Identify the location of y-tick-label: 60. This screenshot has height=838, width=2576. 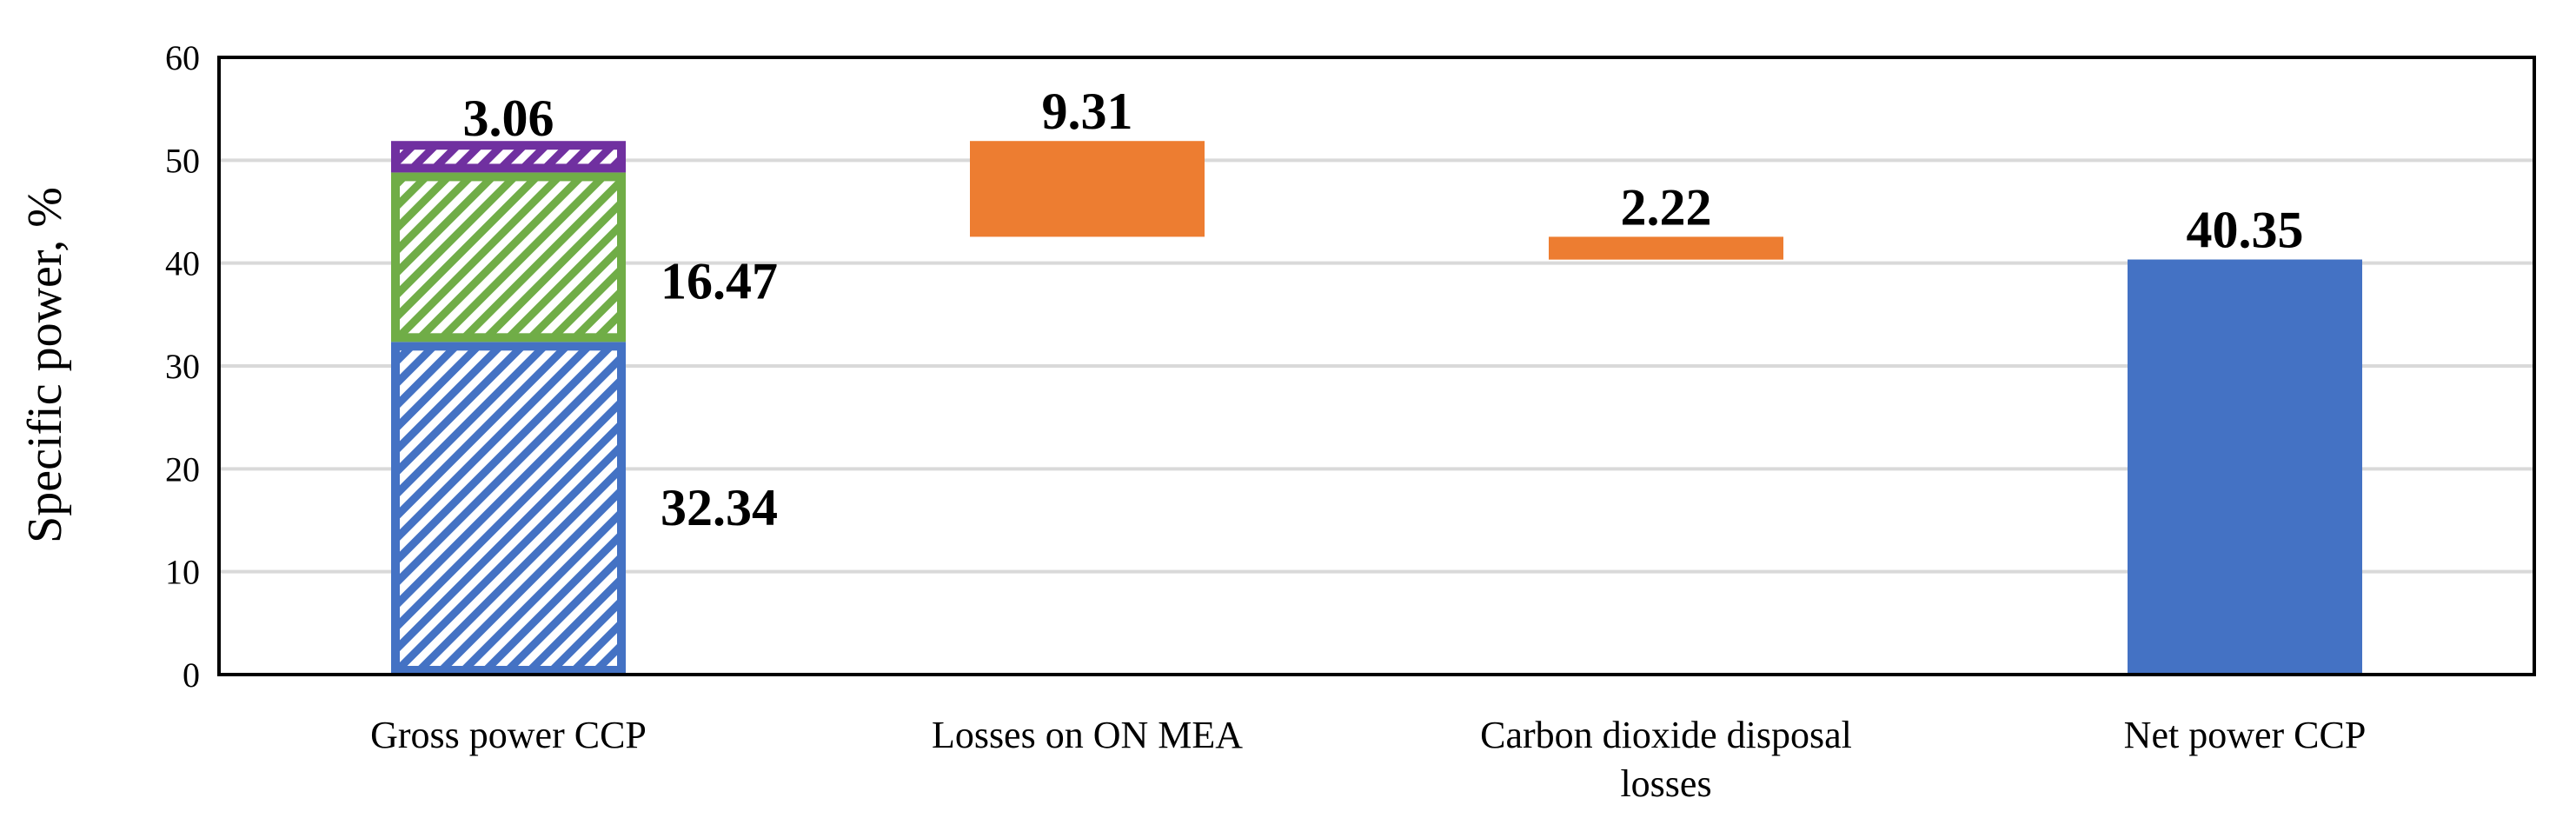
(183, 57).